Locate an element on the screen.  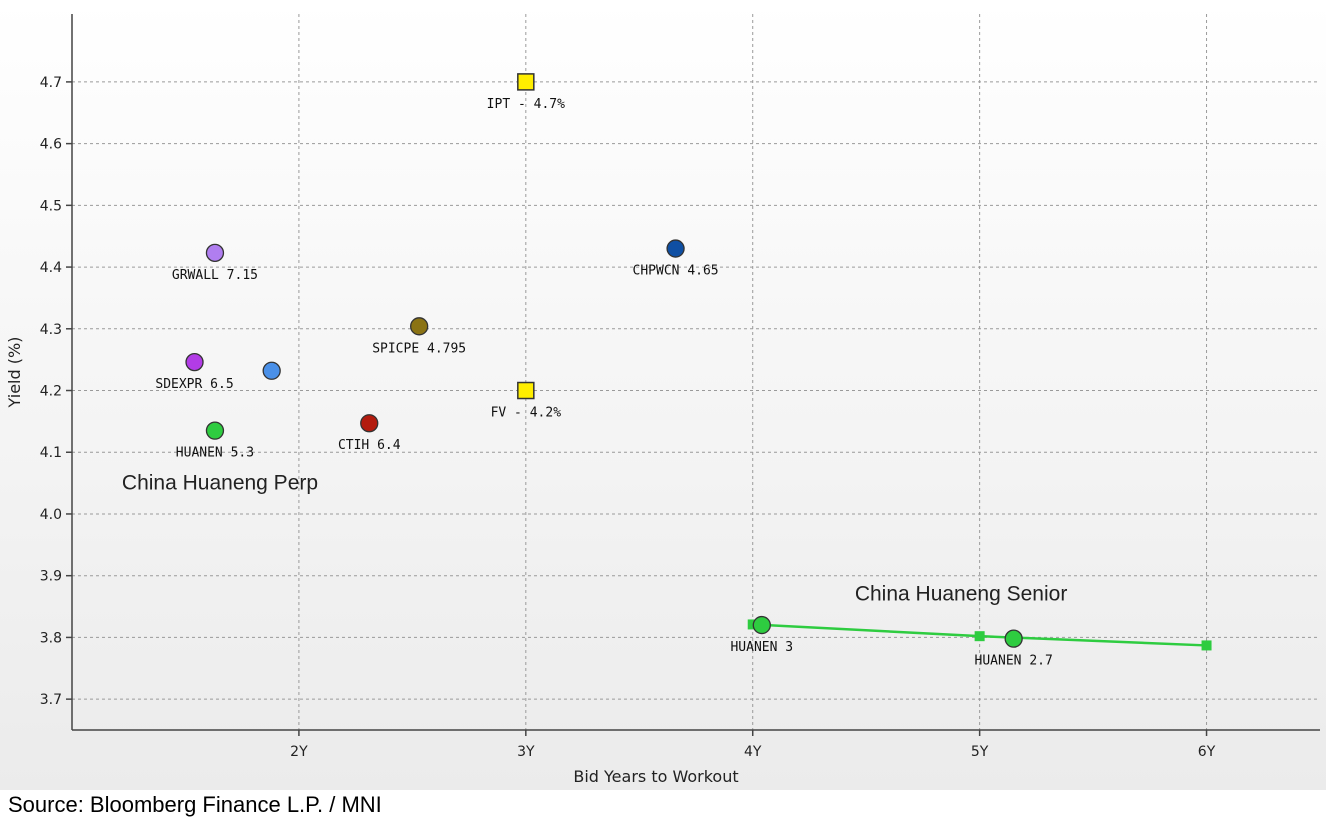
y-tick-label: 3.9 is located at coordinates (51, 577).